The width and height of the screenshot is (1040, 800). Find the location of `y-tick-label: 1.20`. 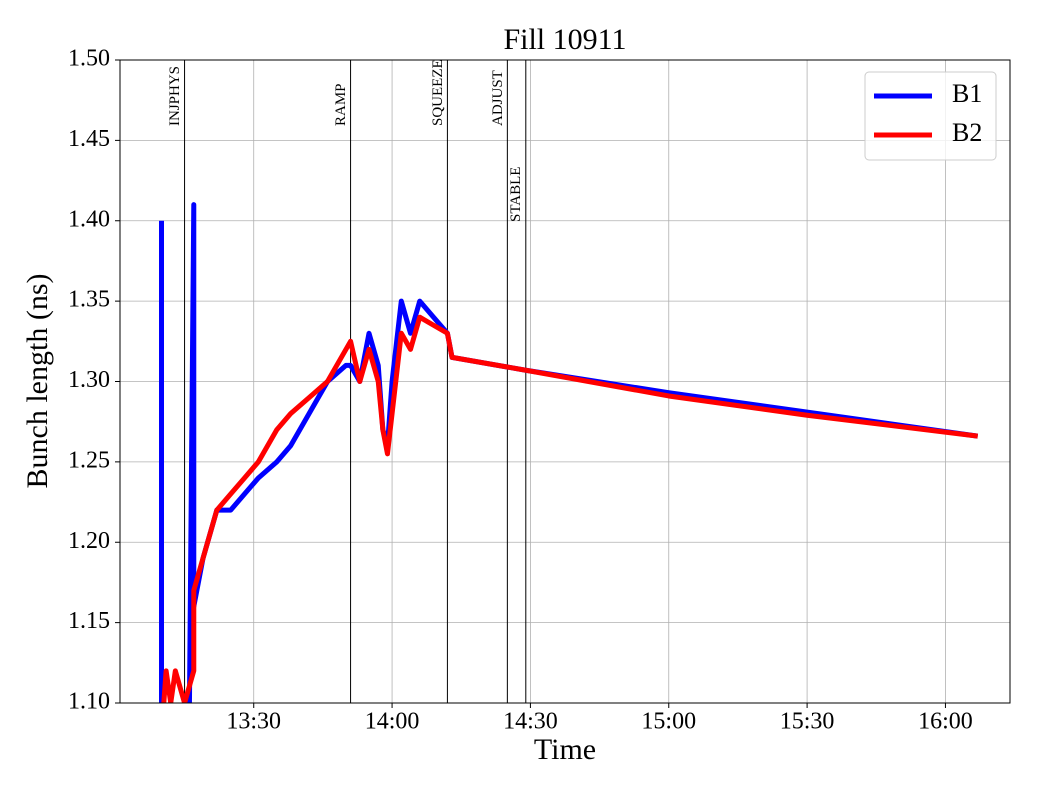

y-tick-label: 1.20 is located at coordinates (89, 541).